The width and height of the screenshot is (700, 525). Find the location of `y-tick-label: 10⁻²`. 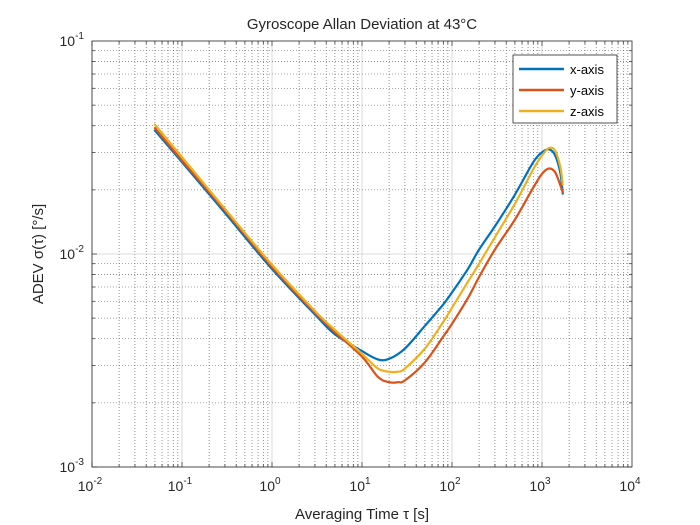

y-tick-label: 10⁻² is located at coordinates (72, 253).